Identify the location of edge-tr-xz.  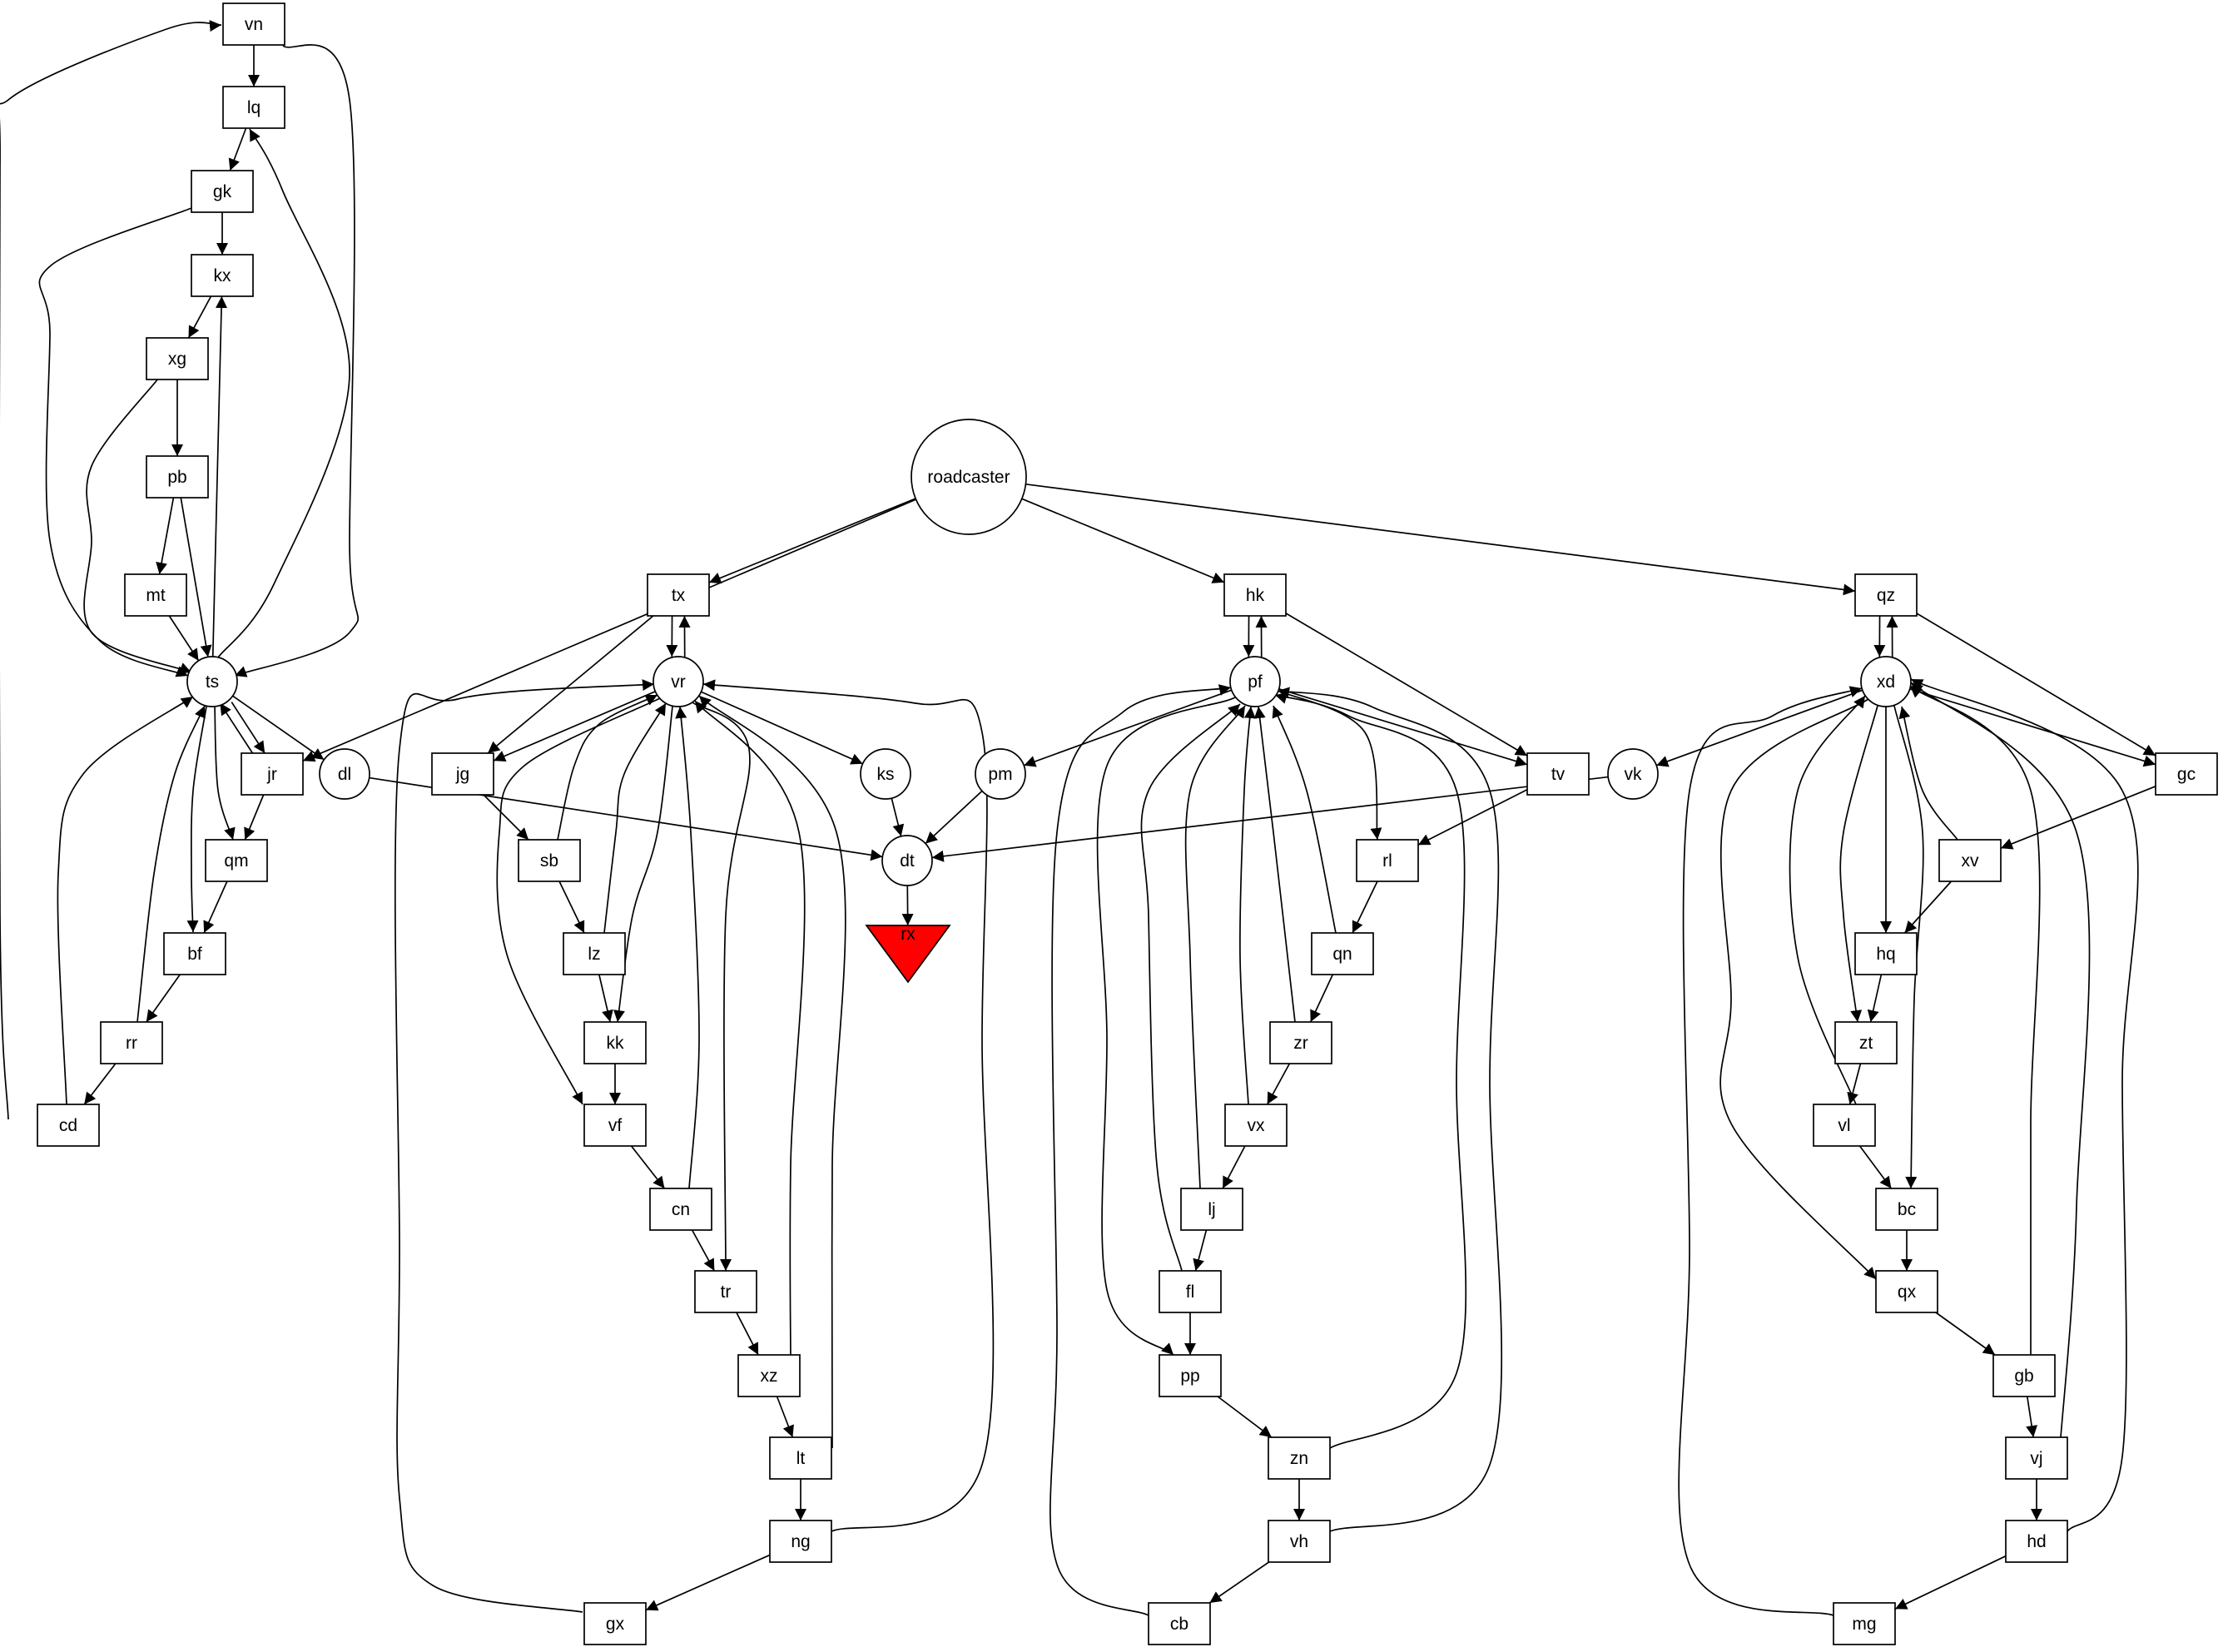
(747, 1334).